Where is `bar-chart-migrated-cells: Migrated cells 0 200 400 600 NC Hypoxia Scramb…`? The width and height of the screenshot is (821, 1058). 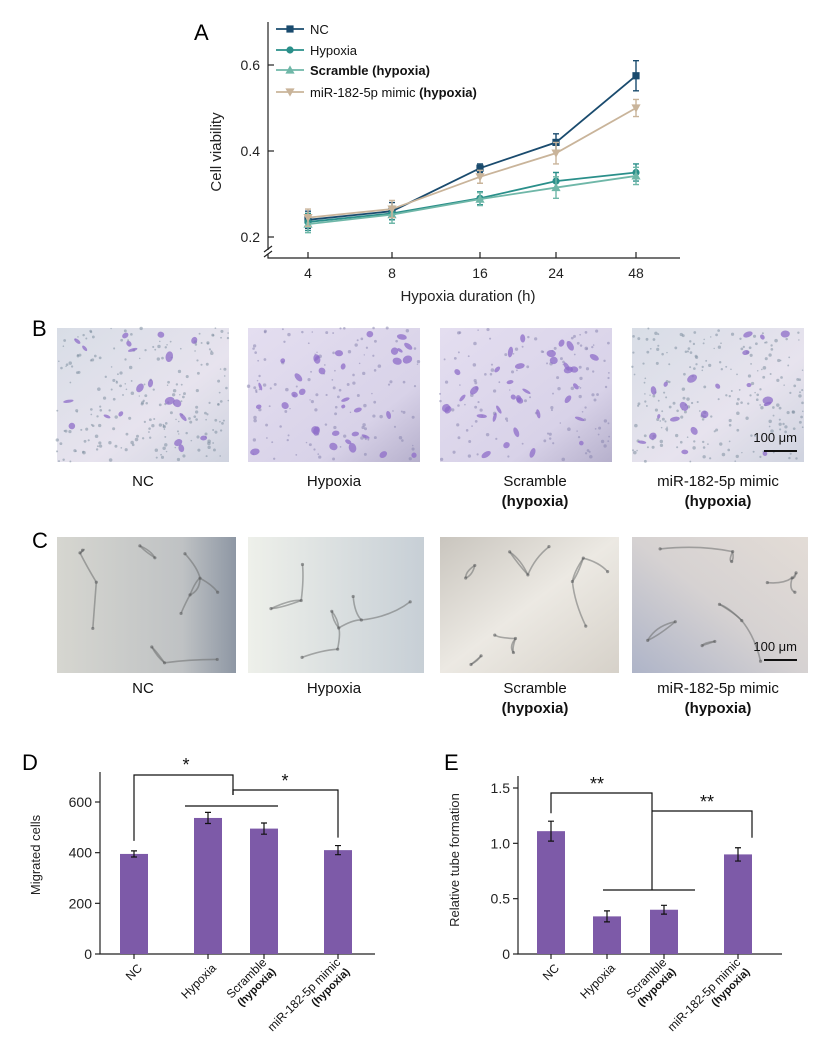
bar-chart-migrated-cells: Migrated cells 0 200 400 600 NC Hypoxia Scramb… is located at coordinates (201, 894).